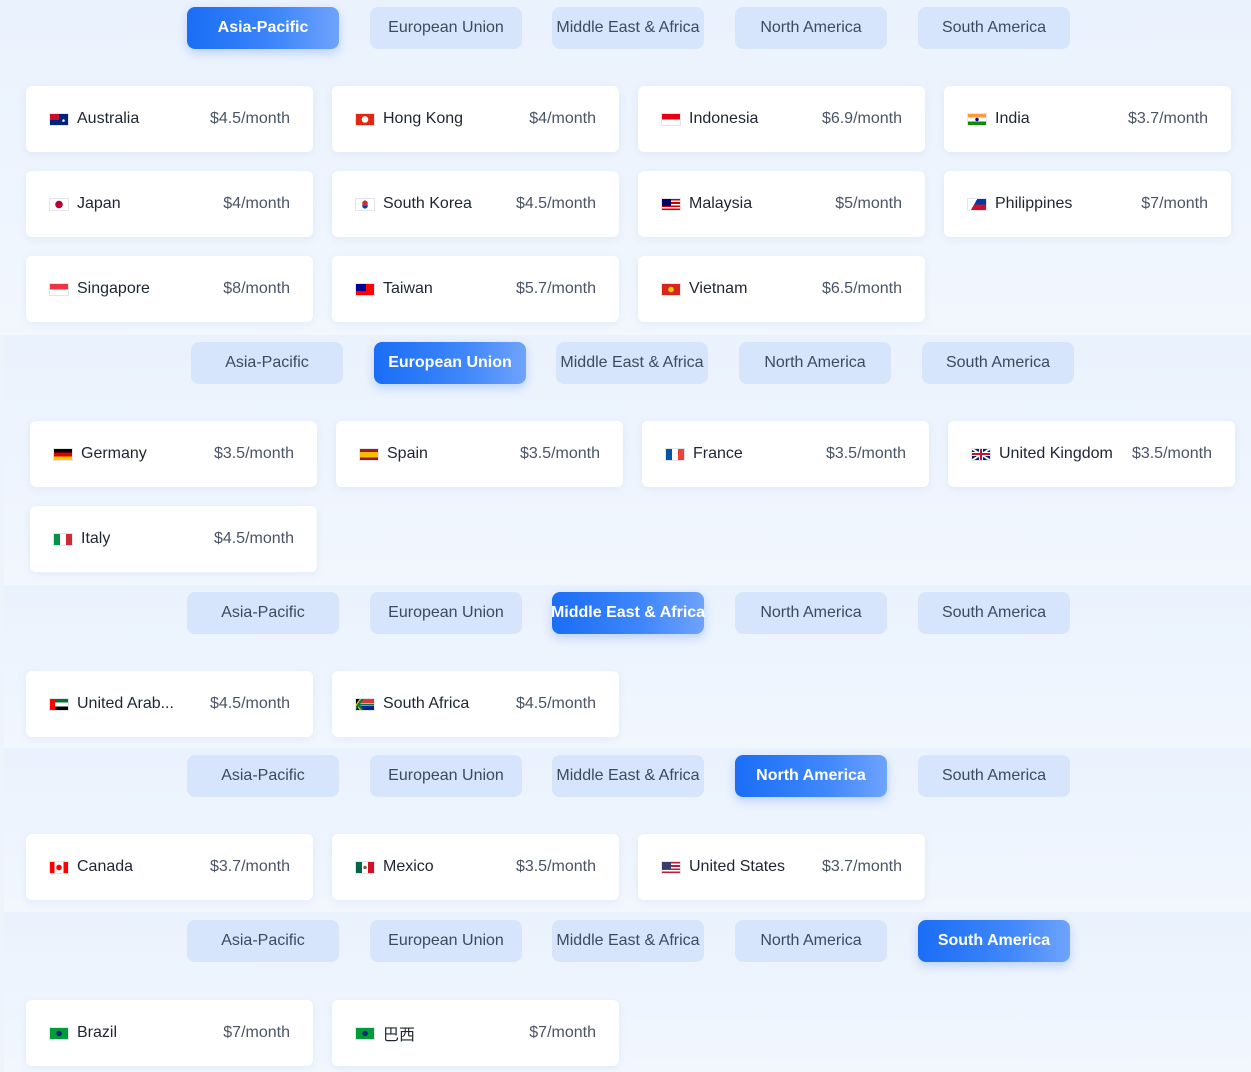 The width and height of the screenshot is (1251, 1072). What do you see at coordinates (97, 1032) in the screenshot?
I see `country-name: Brazil` at bounding box center [97, 1032].